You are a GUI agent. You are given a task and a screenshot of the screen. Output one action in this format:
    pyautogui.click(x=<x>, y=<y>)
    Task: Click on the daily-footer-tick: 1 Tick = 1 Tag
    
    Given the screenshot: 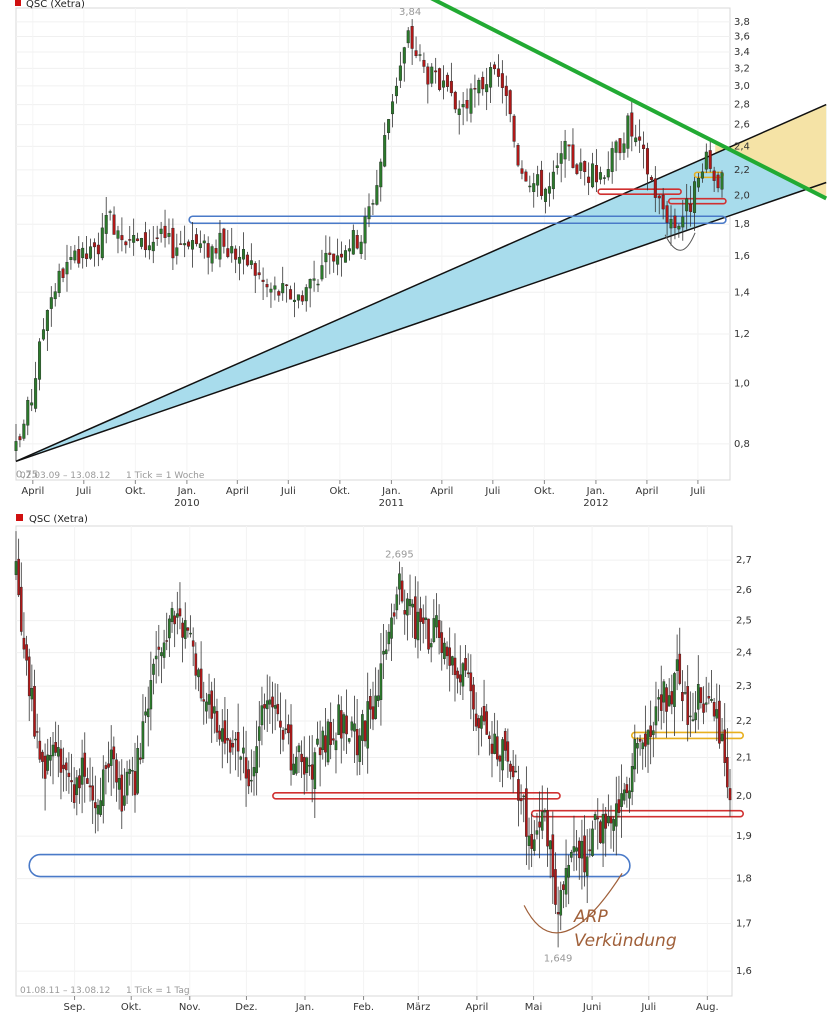 What is the action you would take?
    pyautogui.click(x=158, y=991)
    